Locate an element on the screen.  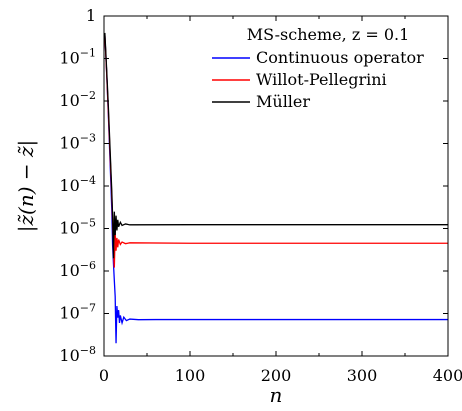
x-tick-label: 100 is located at coordinates (190, 375).